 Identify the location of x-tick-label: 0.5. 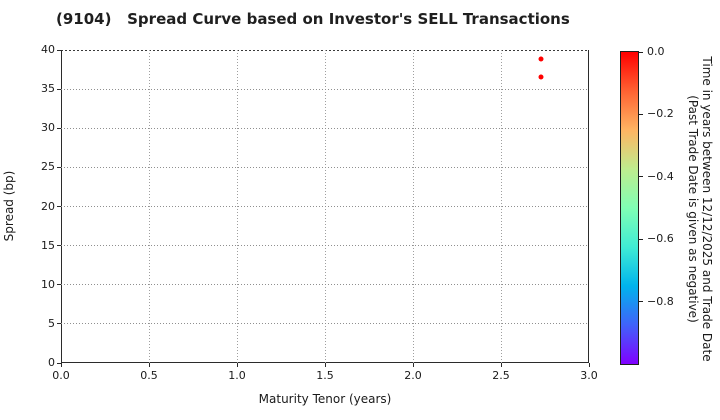
(149, 375).